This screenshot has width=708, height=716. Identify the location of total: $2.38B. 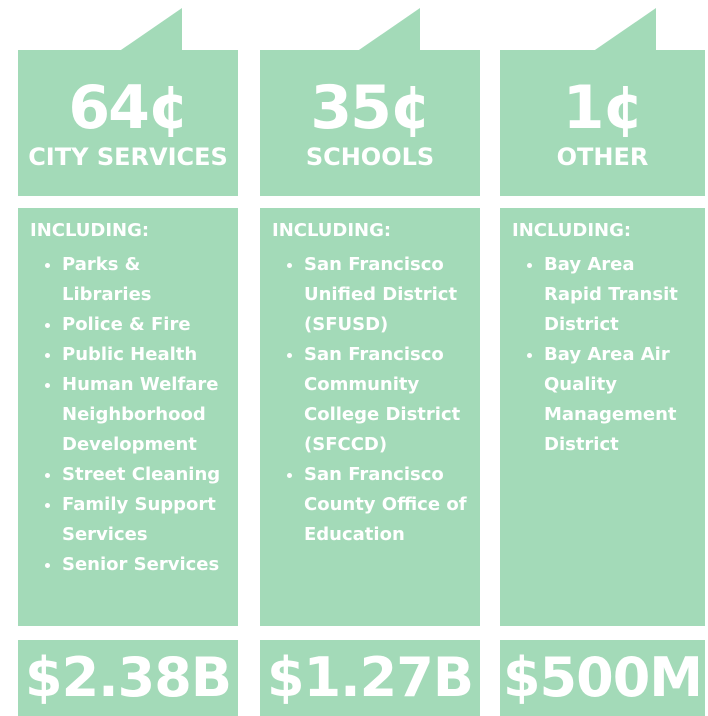
(128, 678).